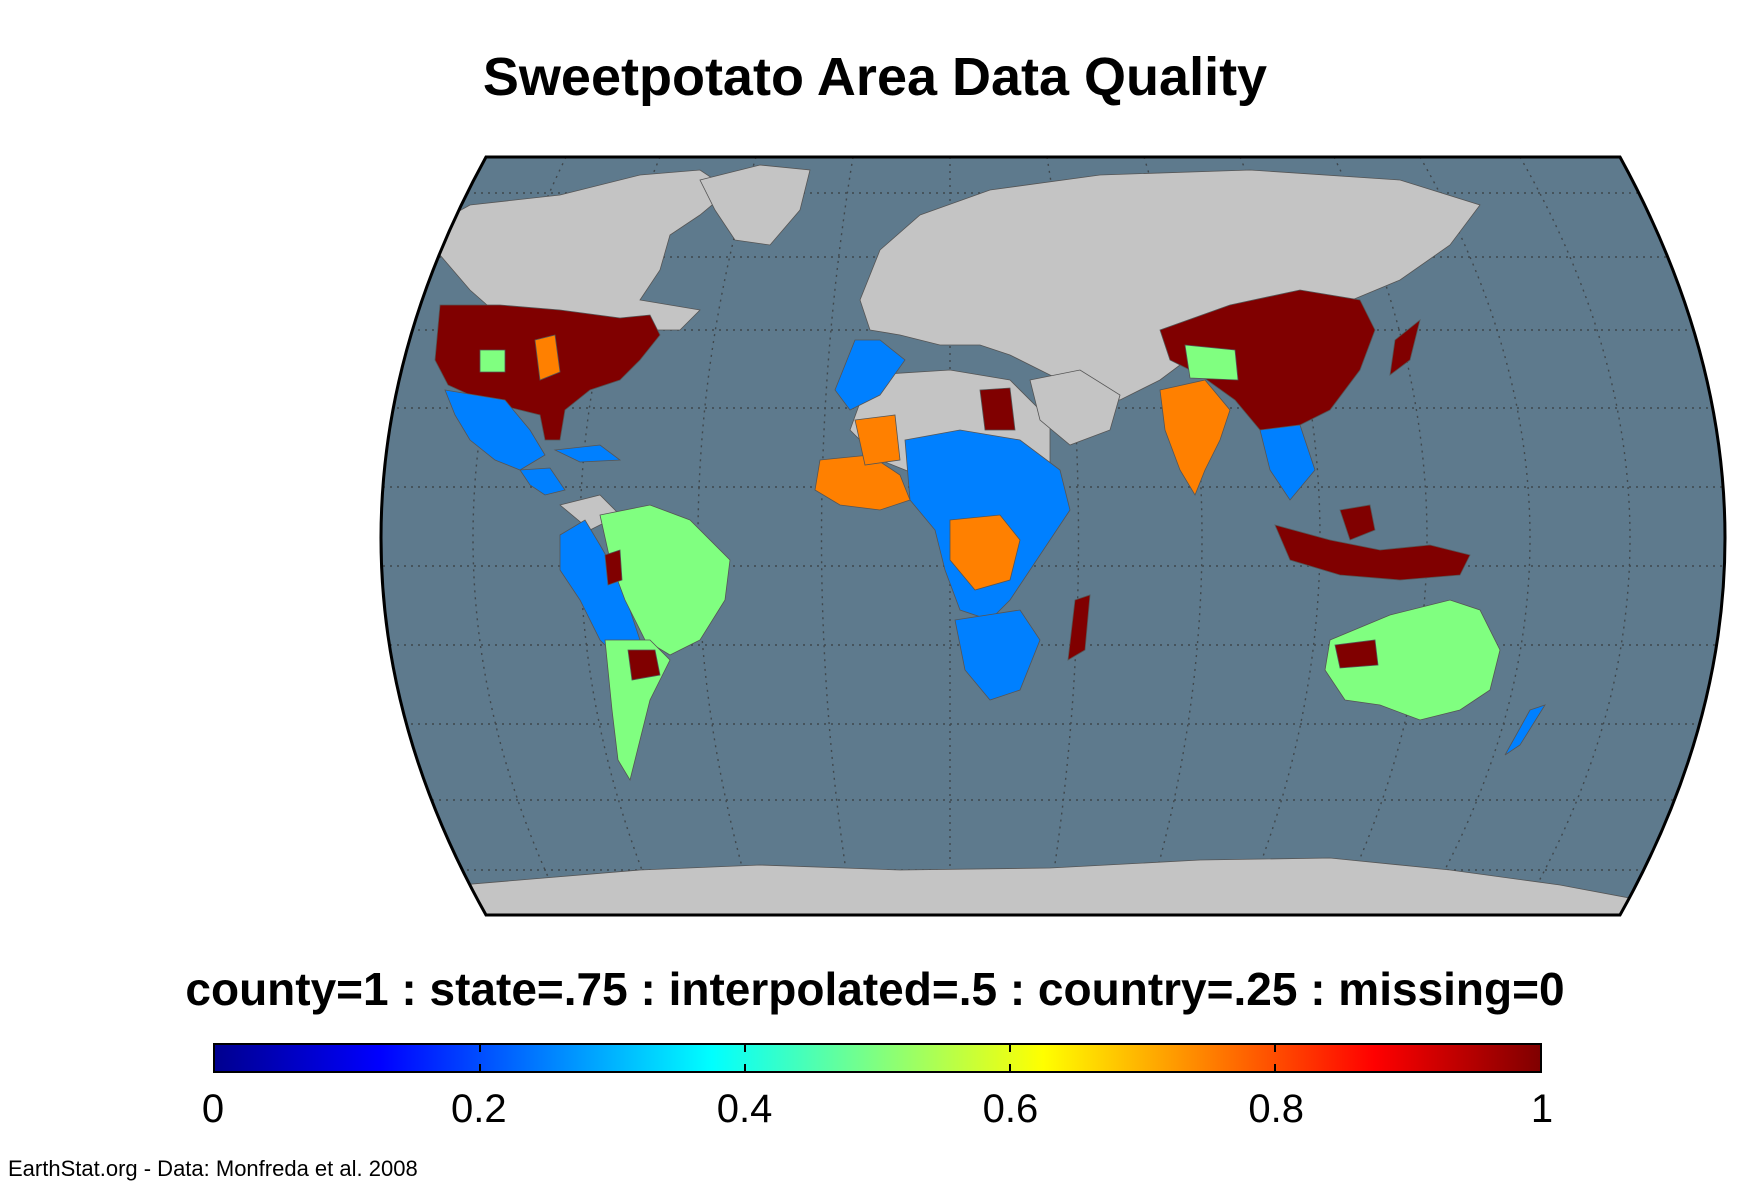  What do you see at coordinates (413, 231) in the screenshot?
I see `region-alaska` at bounding box center [413, 231].